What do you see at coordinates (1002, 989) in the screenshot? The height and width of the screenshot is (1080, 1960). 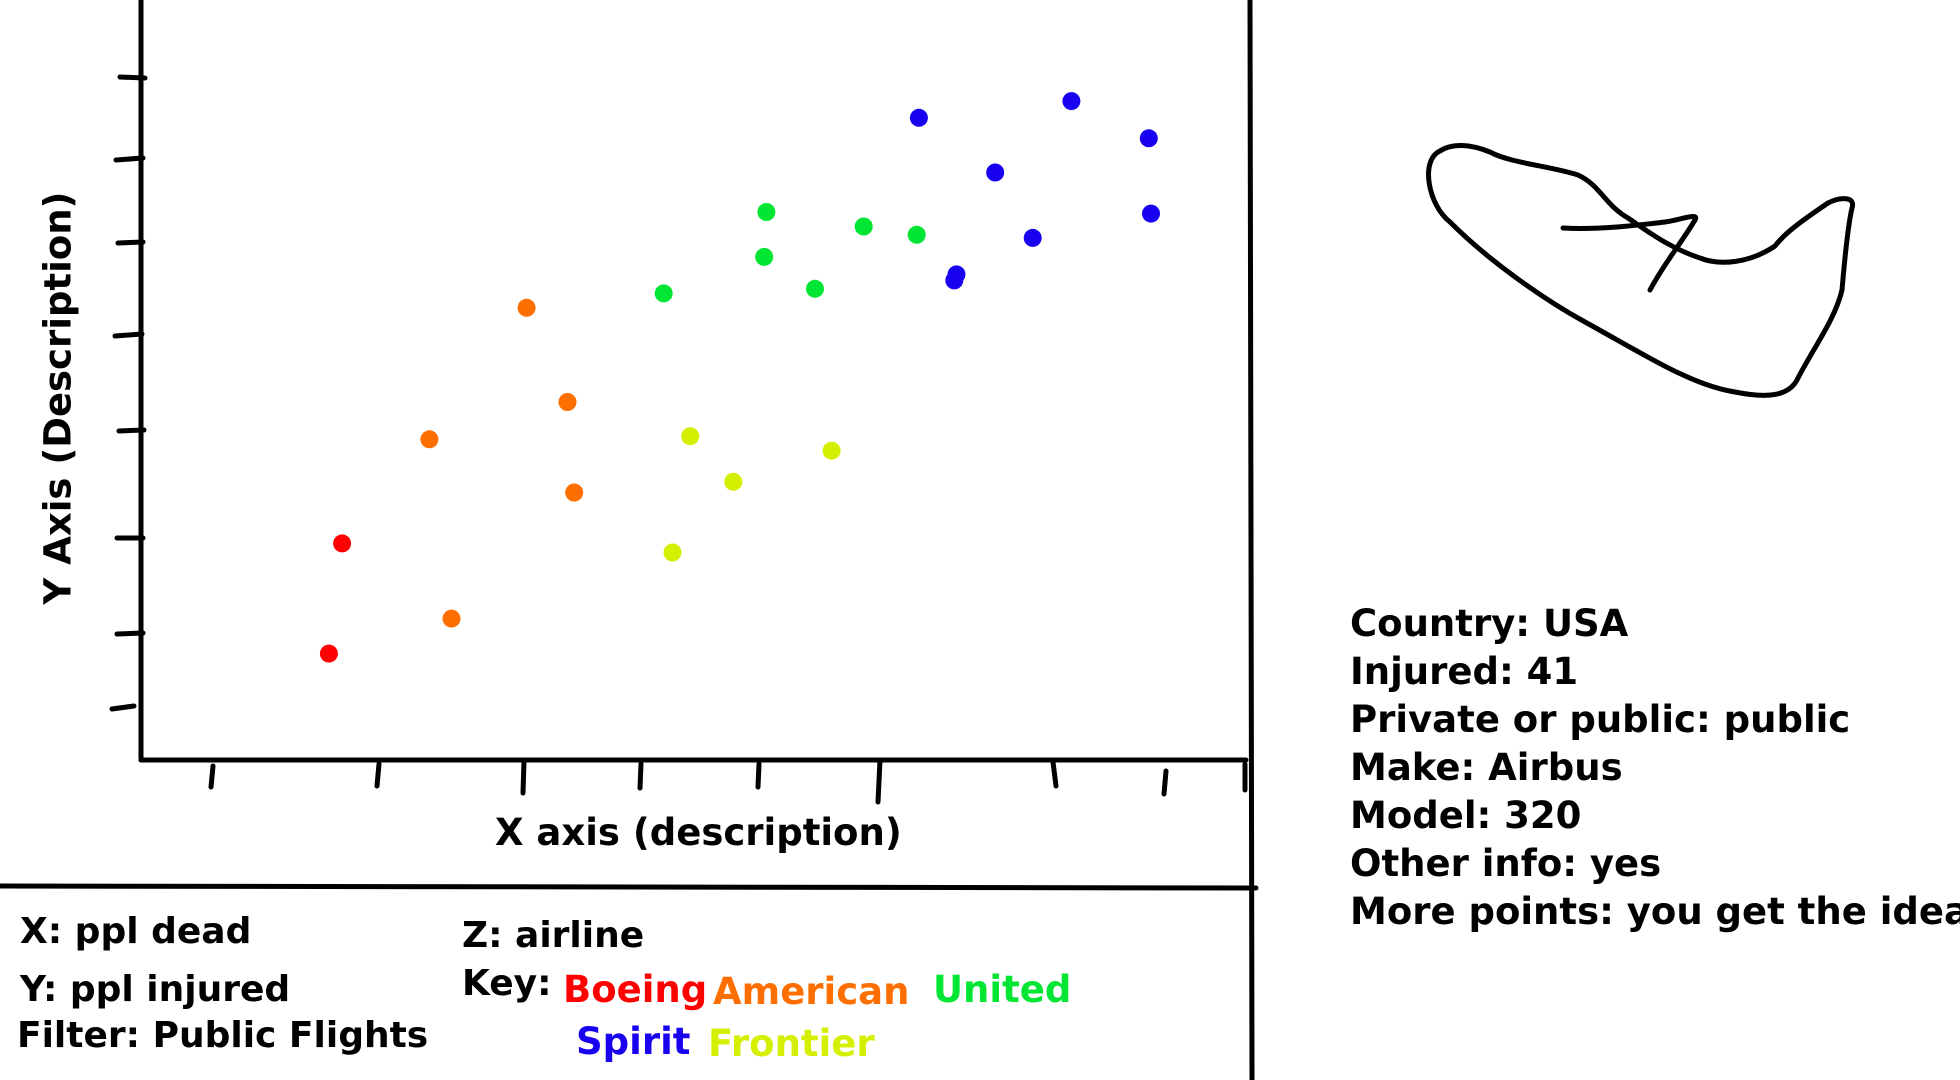 I see `legend-key-united: United` at bounding box center [1002, 989].